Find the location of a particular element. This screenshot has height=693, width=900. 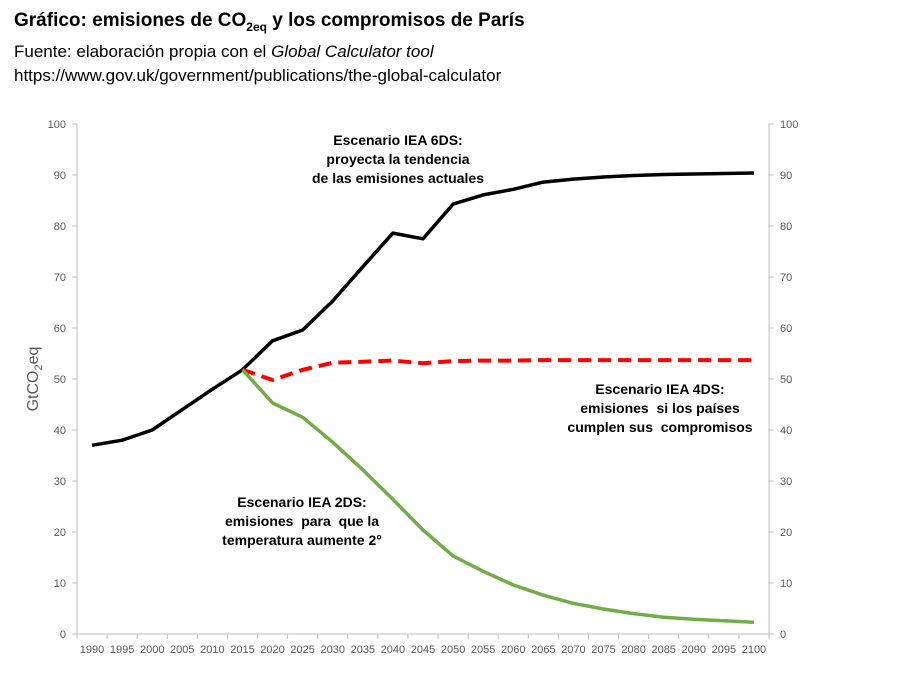

title-subscript: 2eq is located at coordinates (256, 26).